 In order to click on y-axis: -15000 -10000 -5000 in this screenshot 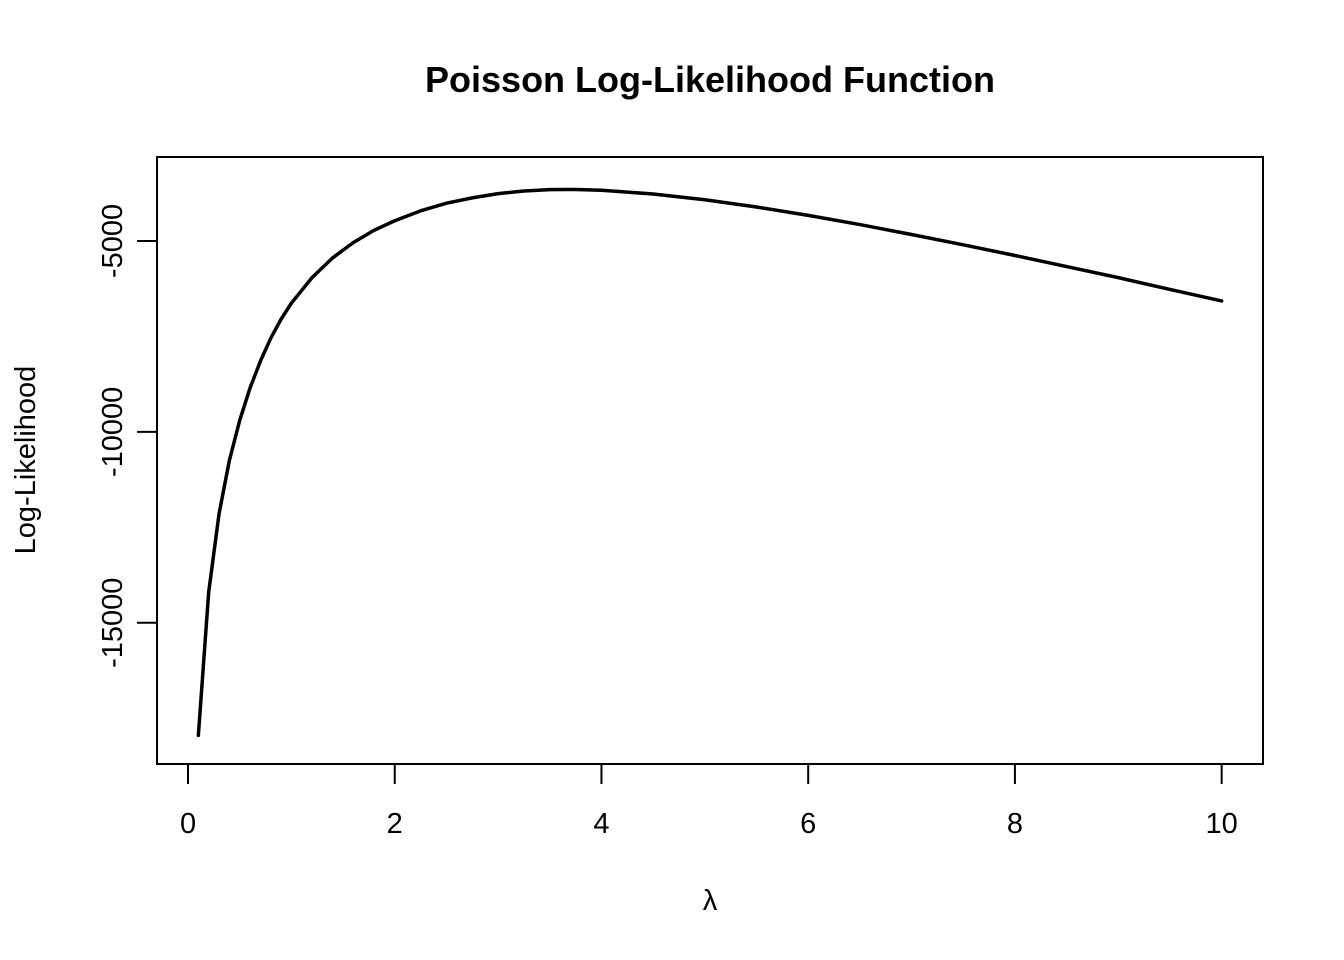, I will do `click(127, 436)`.